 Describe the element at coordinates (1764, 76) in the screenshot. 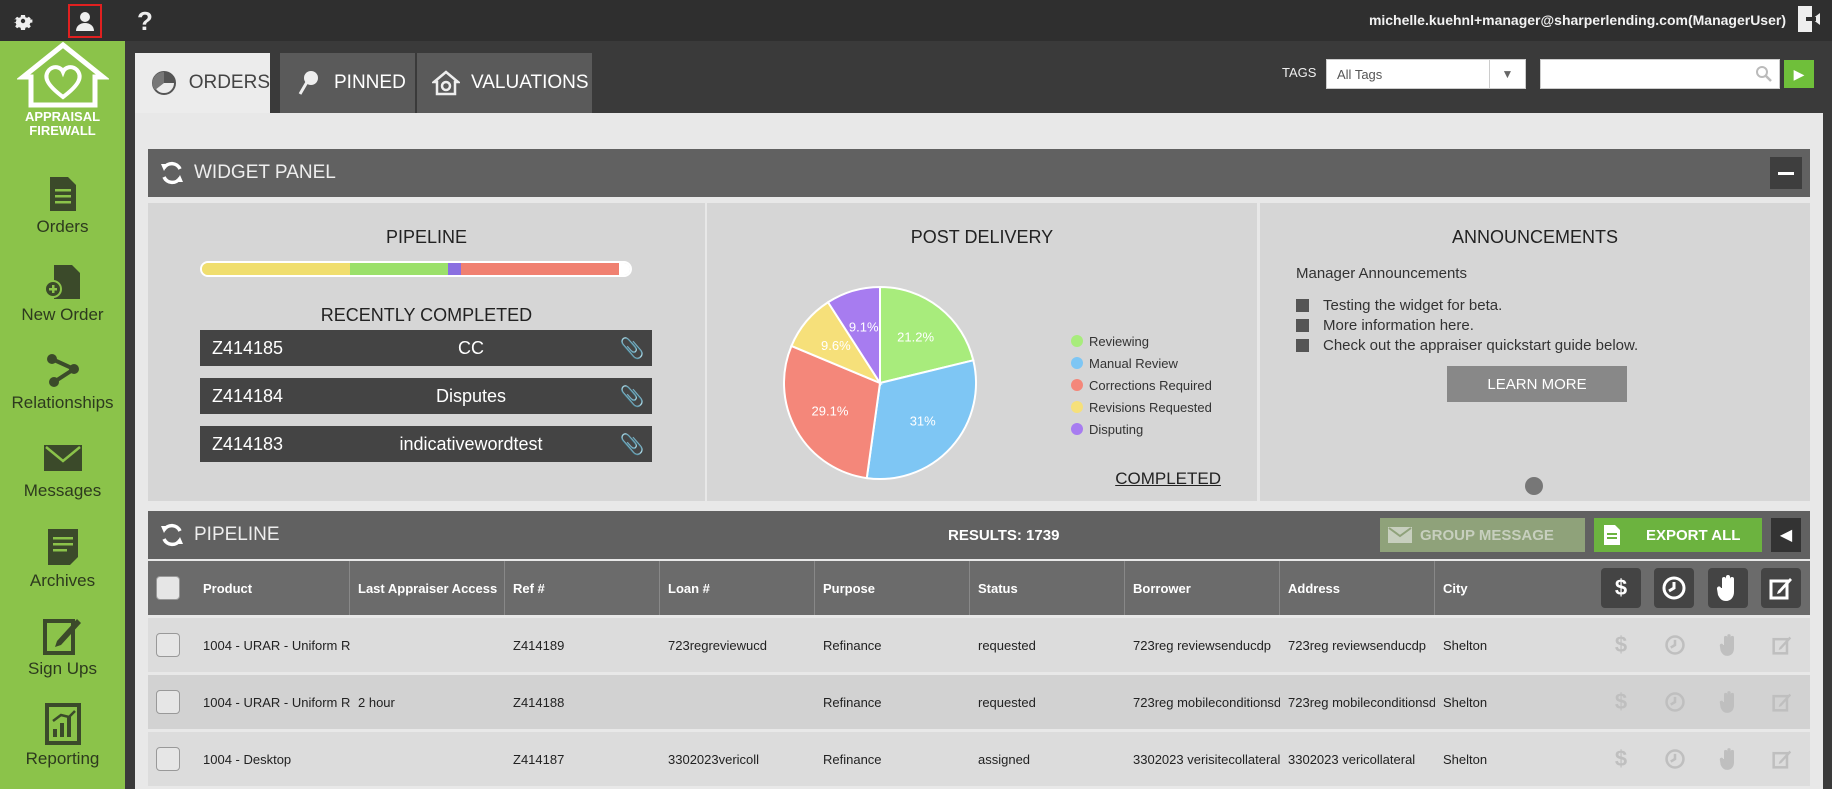

I see `search-icon` at that location.